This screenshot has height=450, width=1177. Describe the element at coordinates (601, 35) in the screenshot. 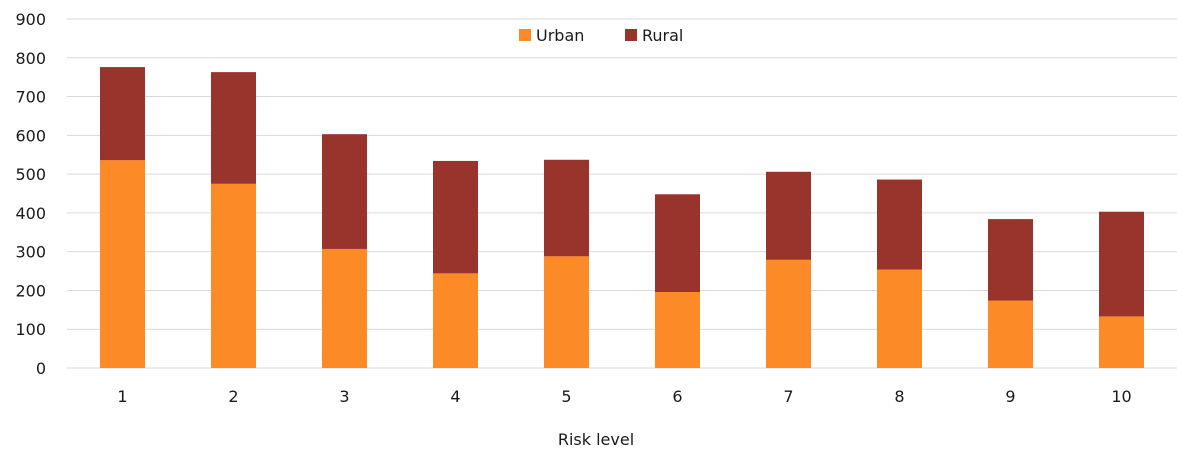

I see `legend: Urban Rural` at that location.